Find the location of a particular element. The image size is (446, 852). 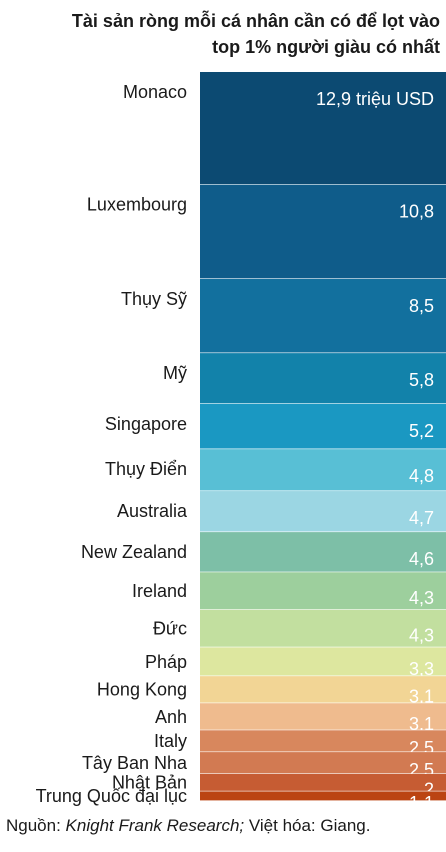

value-label-1: 10,8 is located at coordinates (416, 212).